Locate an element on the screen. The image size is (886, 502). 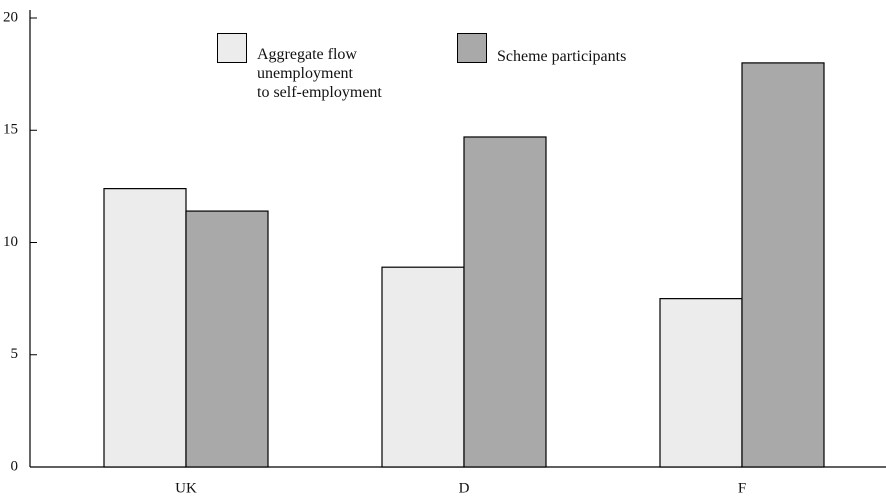
x-tick-label: D is located at coordinates (464, 488).